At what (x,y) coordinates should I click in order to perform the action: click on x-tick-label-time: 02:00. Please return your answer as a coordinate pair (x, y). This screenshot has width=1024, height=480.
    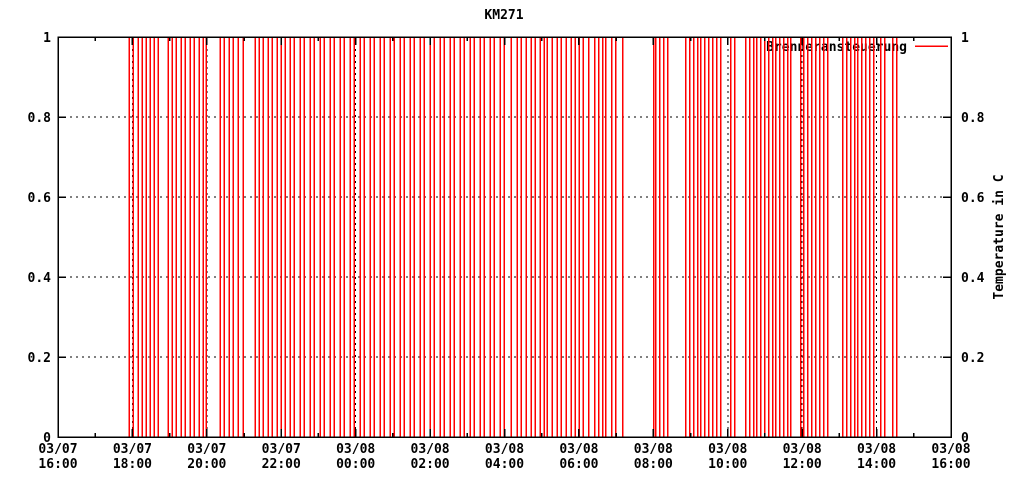
    Looking at the image, I should click on (430, 464).